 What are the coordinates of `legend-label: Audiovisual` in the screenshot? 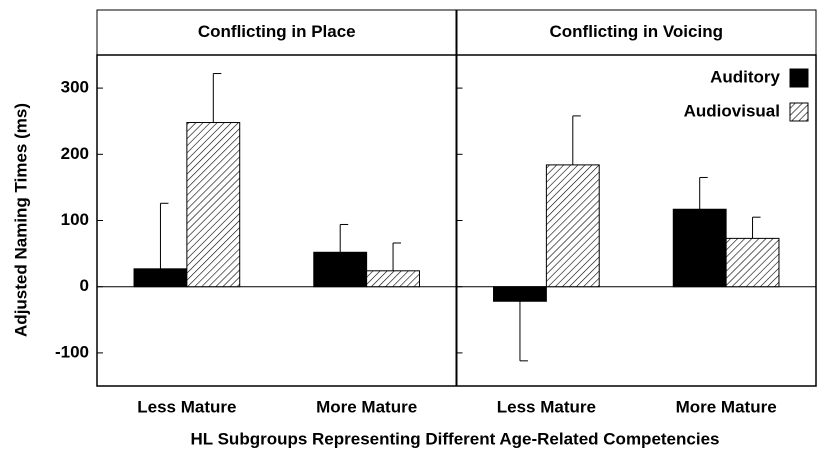 It's located at (732, 110).